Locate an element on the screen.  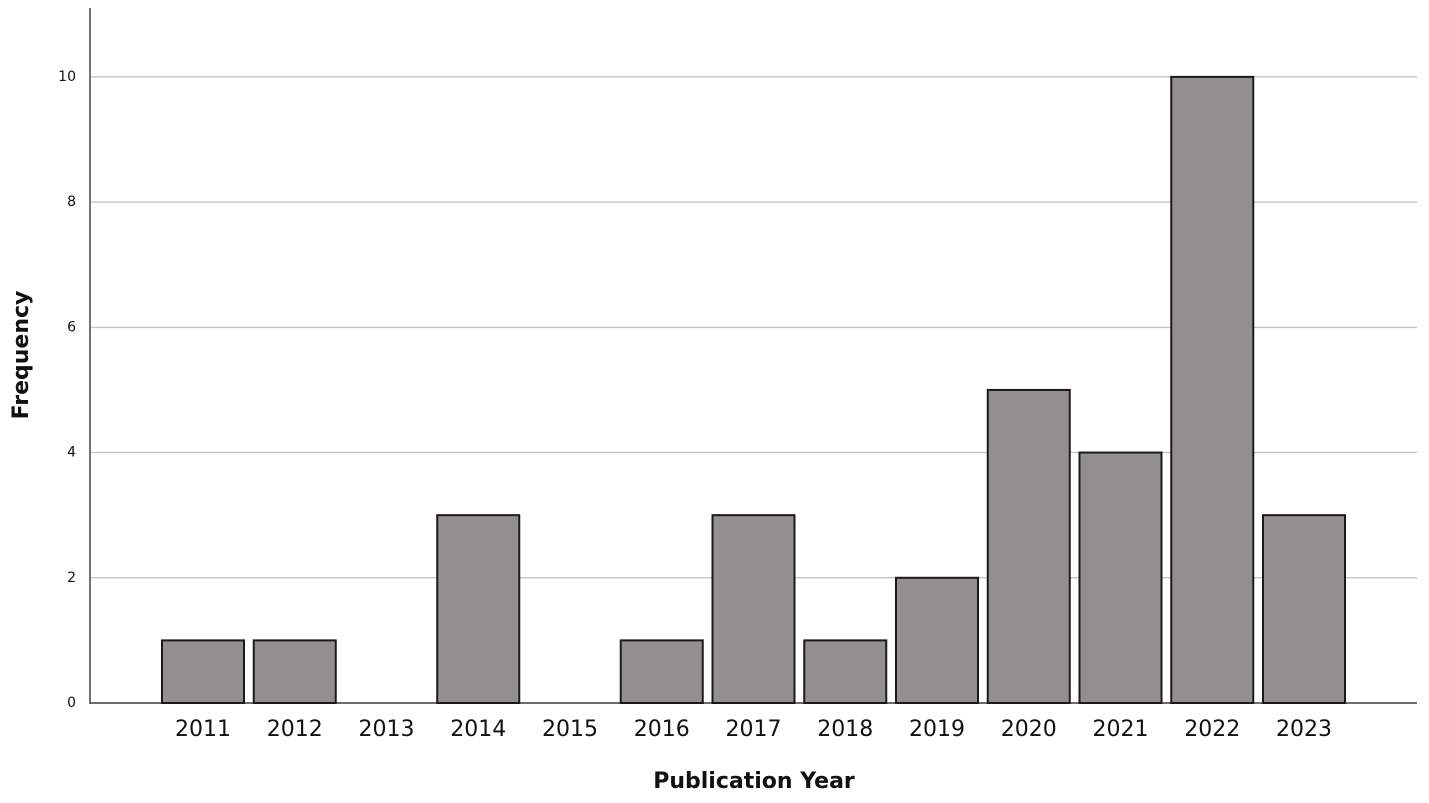
y-axis-title: Frequency is located at coordinates (21, 355).